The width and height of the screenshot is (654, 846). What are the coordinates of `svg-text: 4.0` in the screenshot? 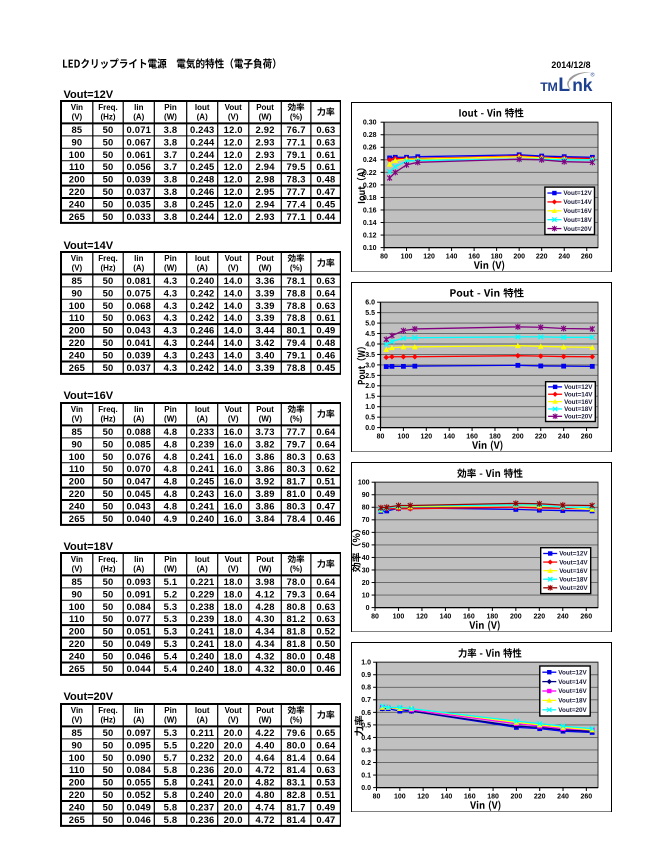 It's located at (370, 344).